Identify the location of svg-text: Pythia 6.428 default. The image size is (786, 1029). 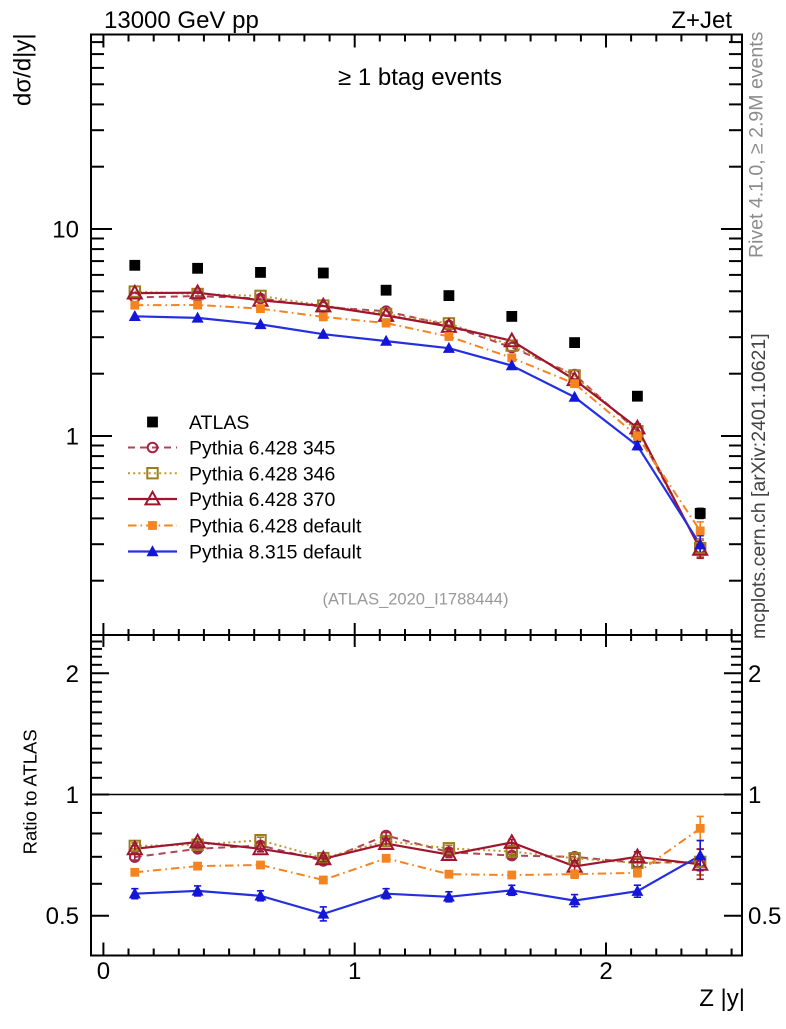
(275, 527).